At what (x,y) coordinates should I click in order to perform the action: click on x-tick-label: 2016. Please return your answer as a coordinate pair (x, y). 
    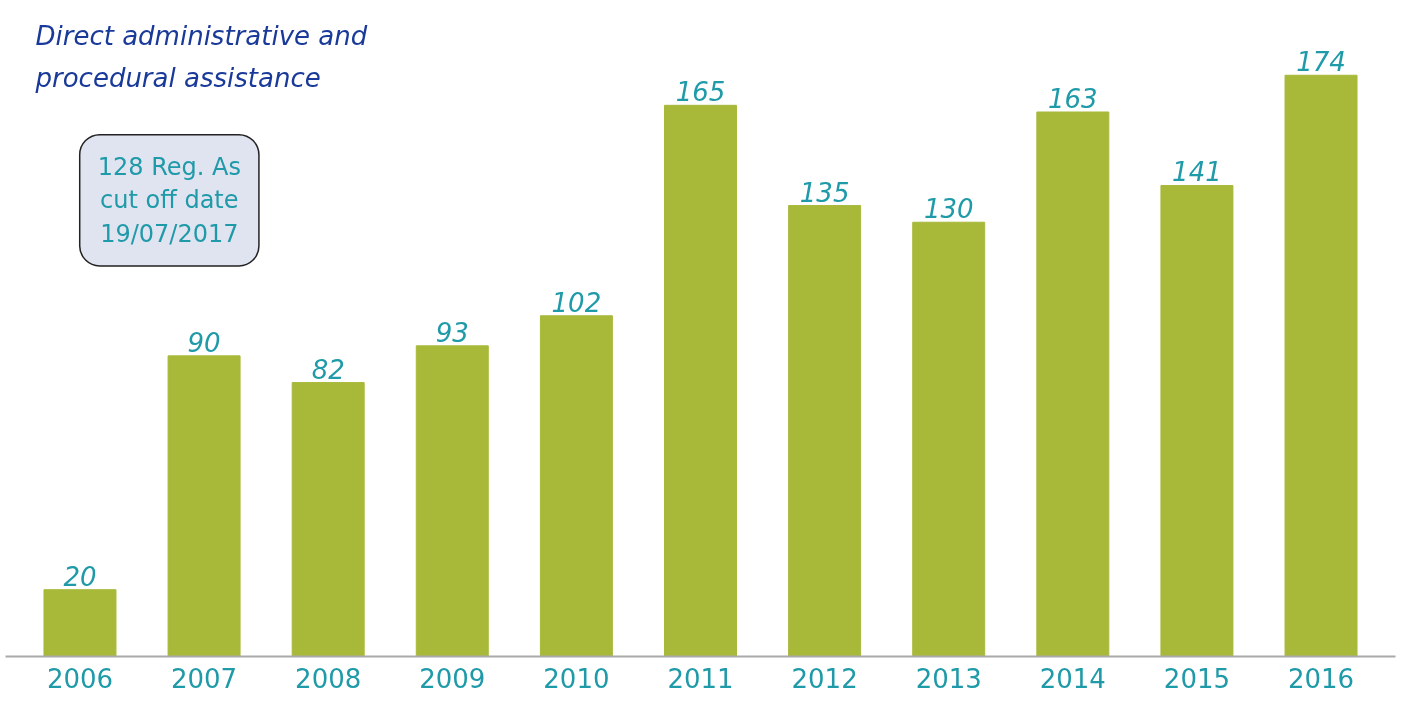
    Looking at the image, I should click on (1321, 678).